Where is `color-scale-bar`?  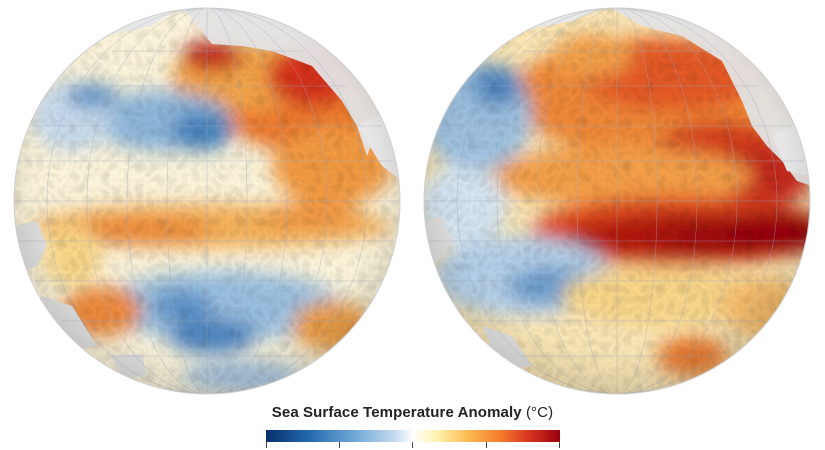
color-scale-bar is located at coordinates (413, 436).